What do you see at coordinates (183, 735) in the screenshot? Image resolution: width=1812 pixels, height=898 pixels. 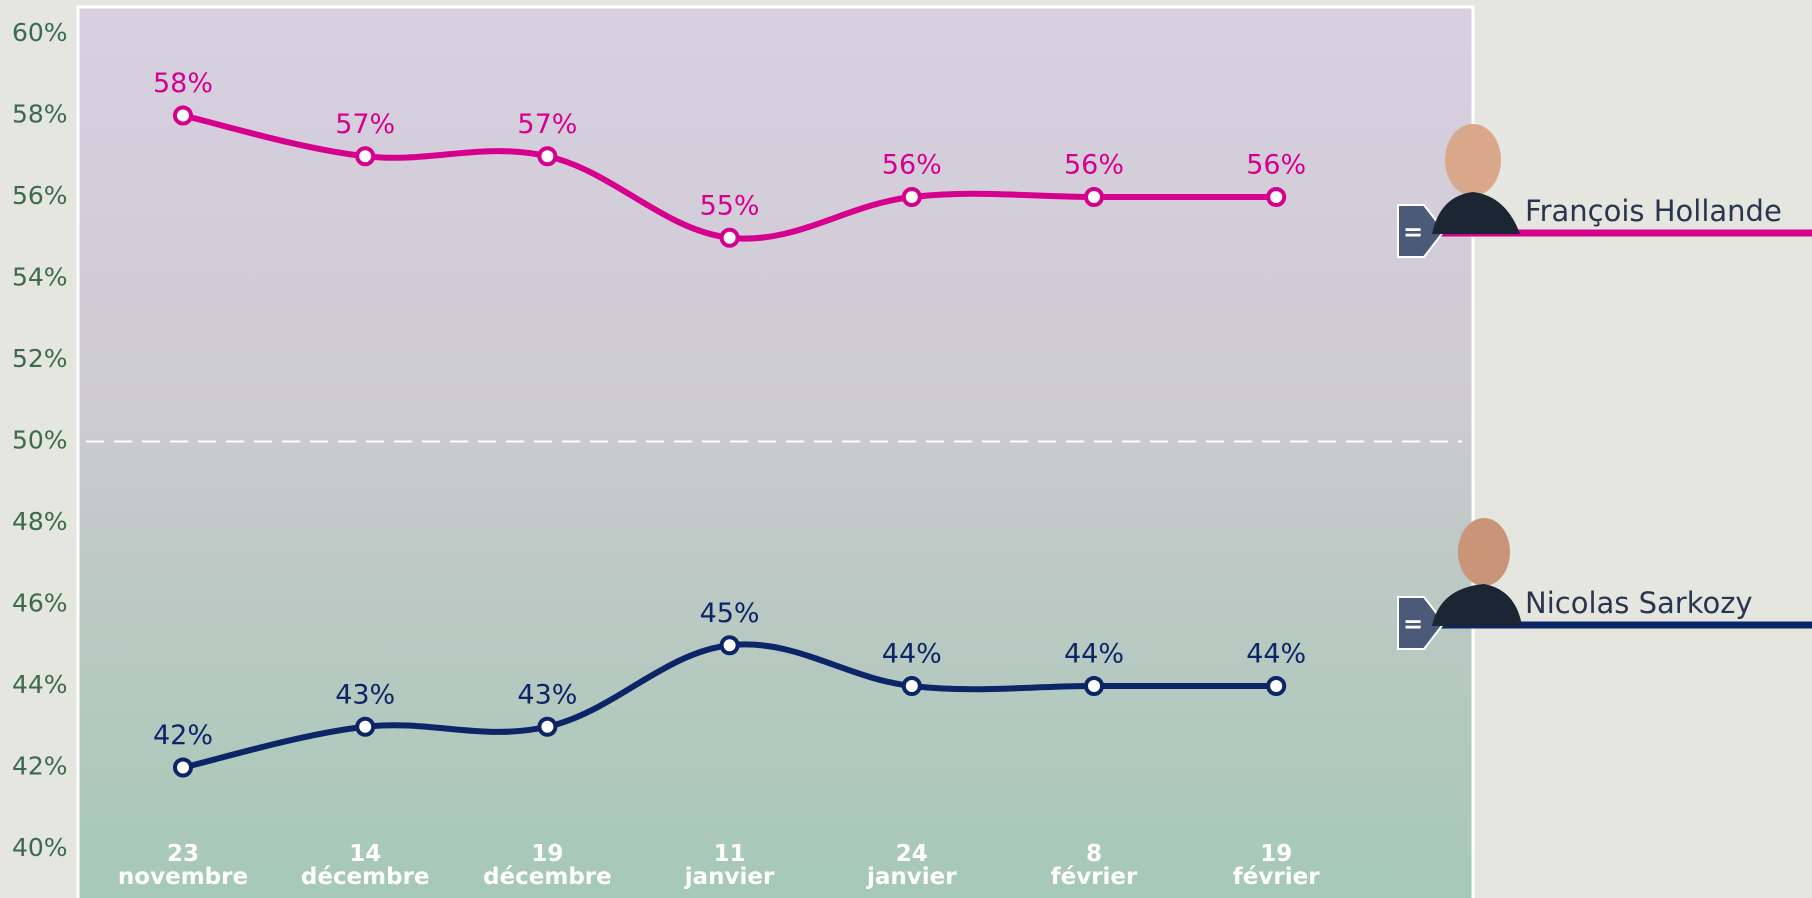 I see `data-label: 42%` at bounding box center [183, 735].